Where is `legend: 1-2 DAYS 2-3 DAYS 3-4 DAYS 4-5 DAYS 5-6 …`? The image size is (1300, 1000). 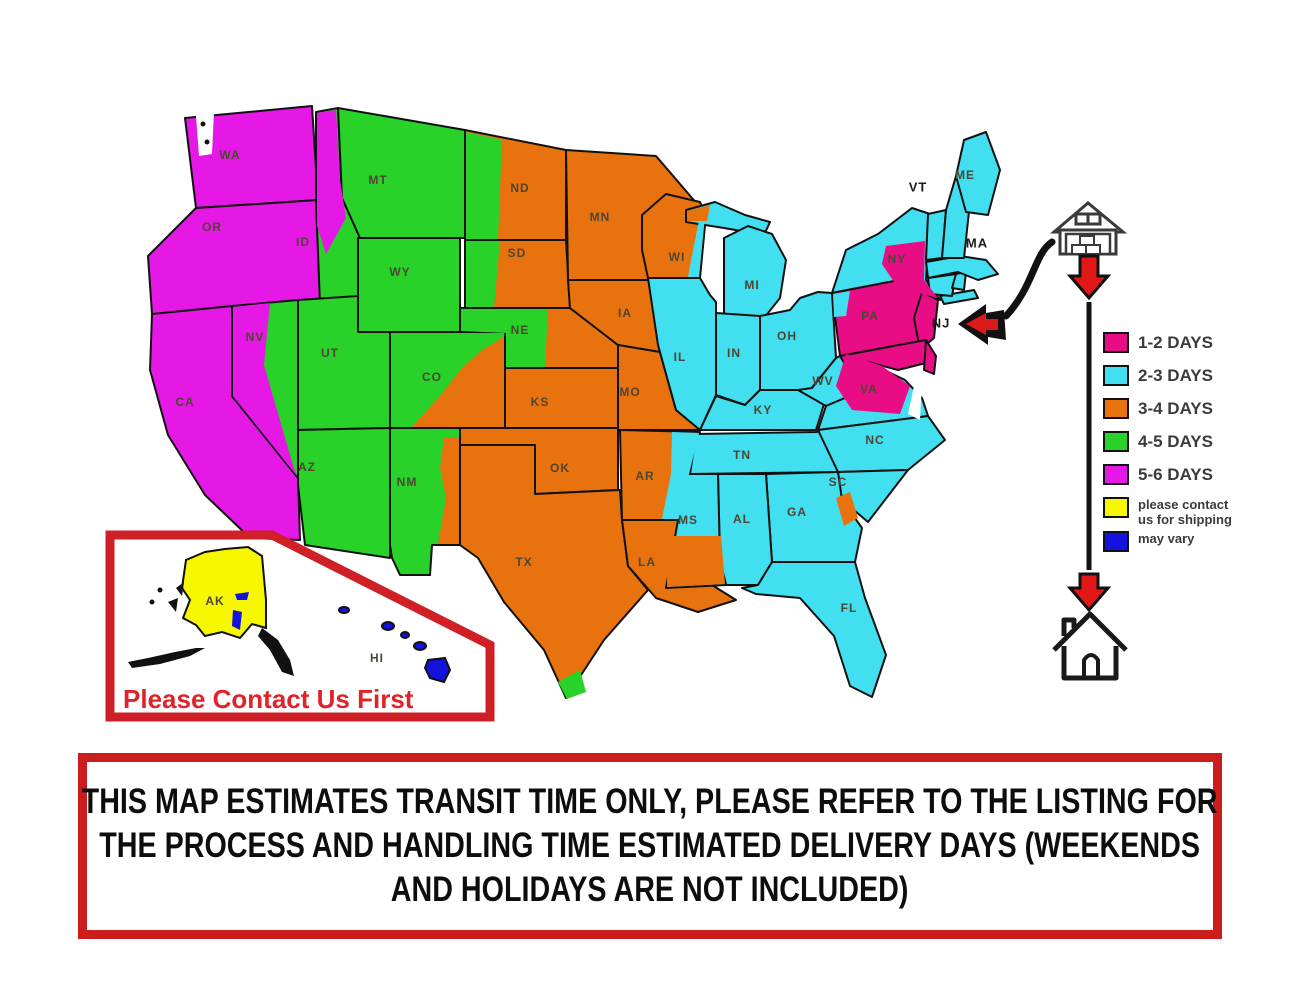 legend: 1-2 DAYS 2-3 DAYS 3-4 DAYS 4-5 DAYS 5-6 … is located at coordinates (1190, 444).